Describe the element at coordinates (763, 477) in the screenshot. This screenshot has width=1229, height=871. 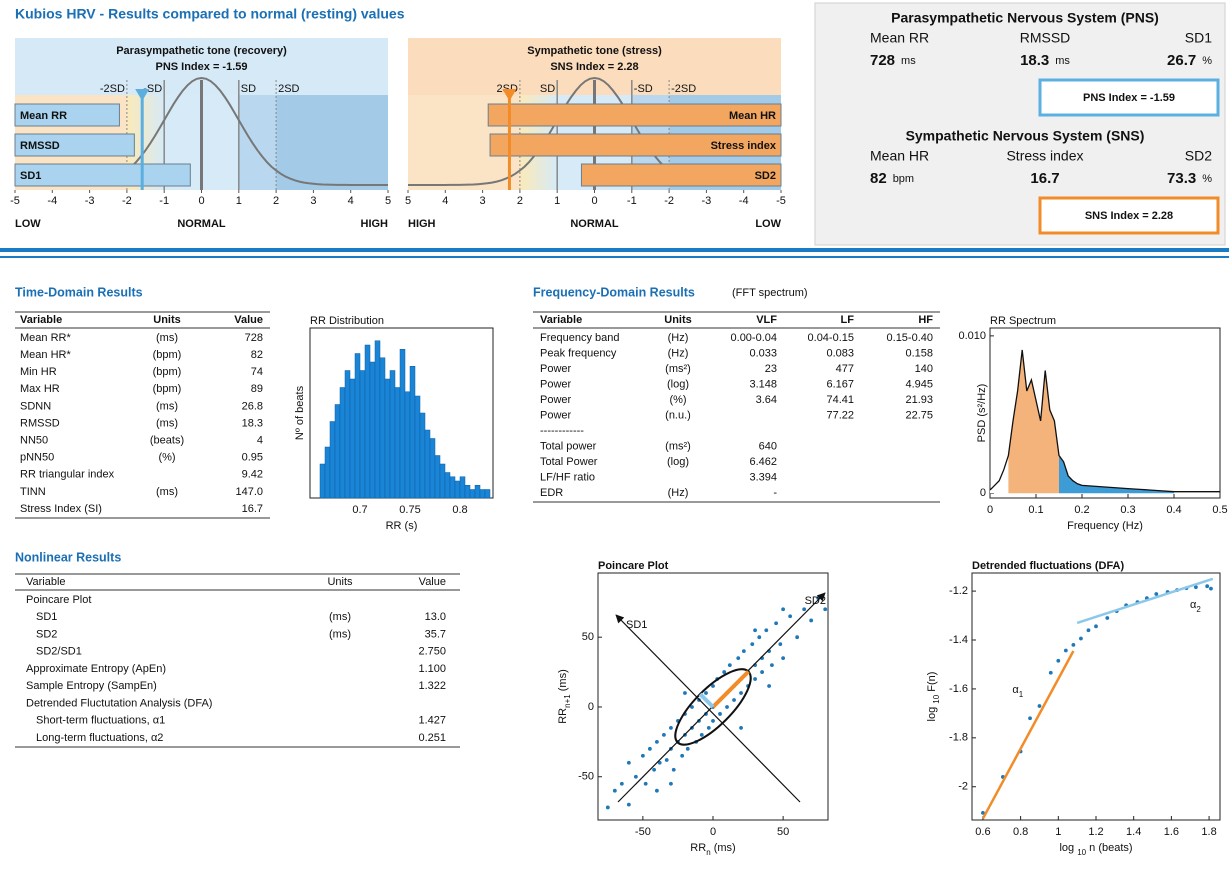
I see `table-cell: 3.394` at that location.